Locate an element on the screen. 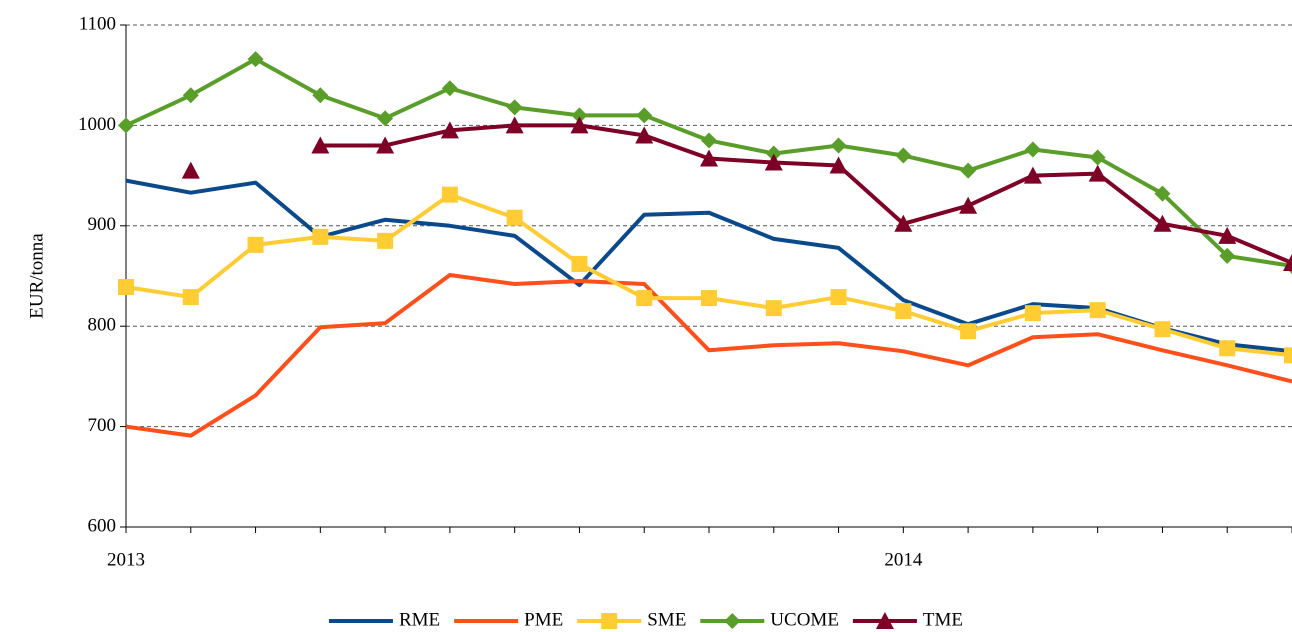 This screenshot has width=1292, height=632. legend-item: UCOME is located at coordinates (769, 619).